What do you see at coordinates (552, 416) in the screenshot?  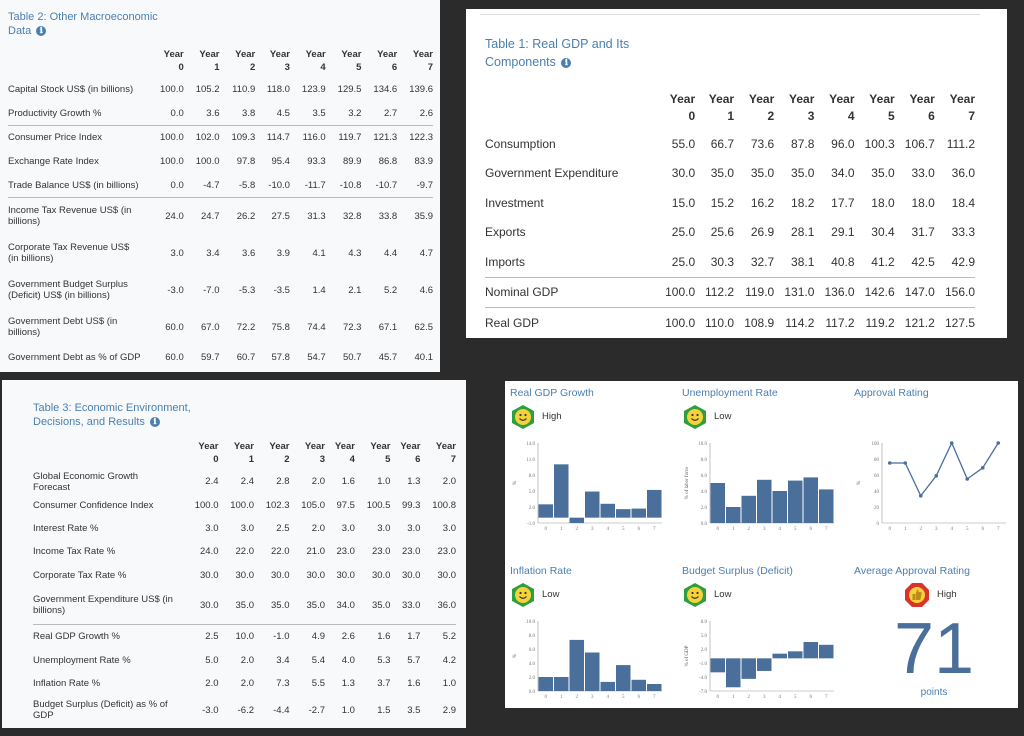 I see `real-gdp-status: High` at bounding box center [552, 416].